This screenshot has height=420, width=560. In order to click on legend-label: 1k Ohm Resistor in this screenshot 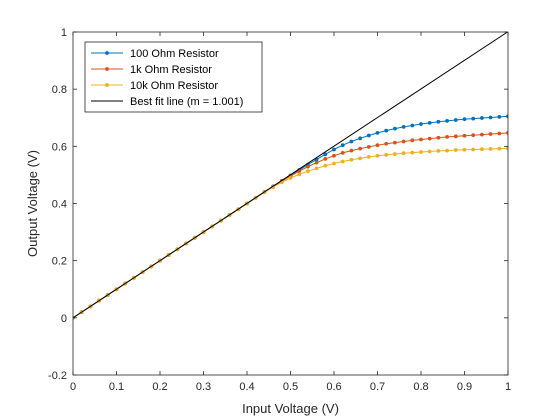, I will do `click(171, 70)`.